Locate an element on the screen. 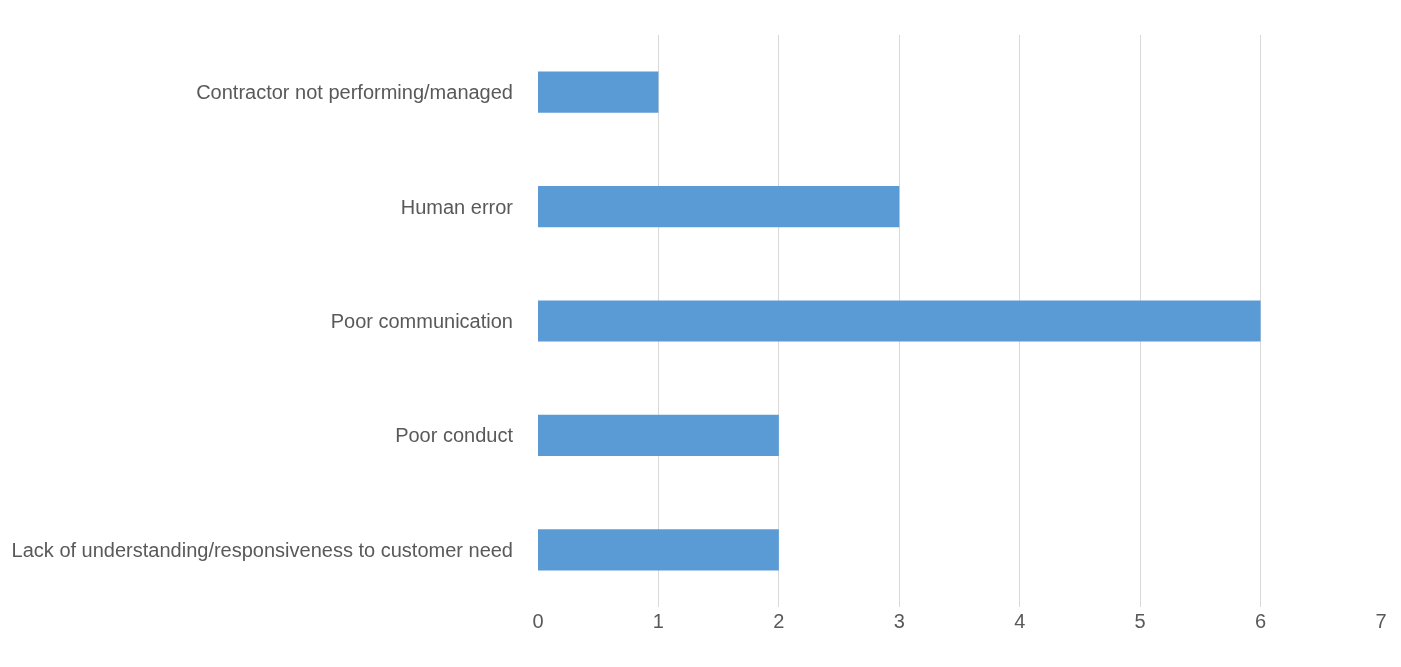 The width and height of the screenshot is (1401, 667). y-tick-label: Poor conduct is located at coordinates (454, 435).